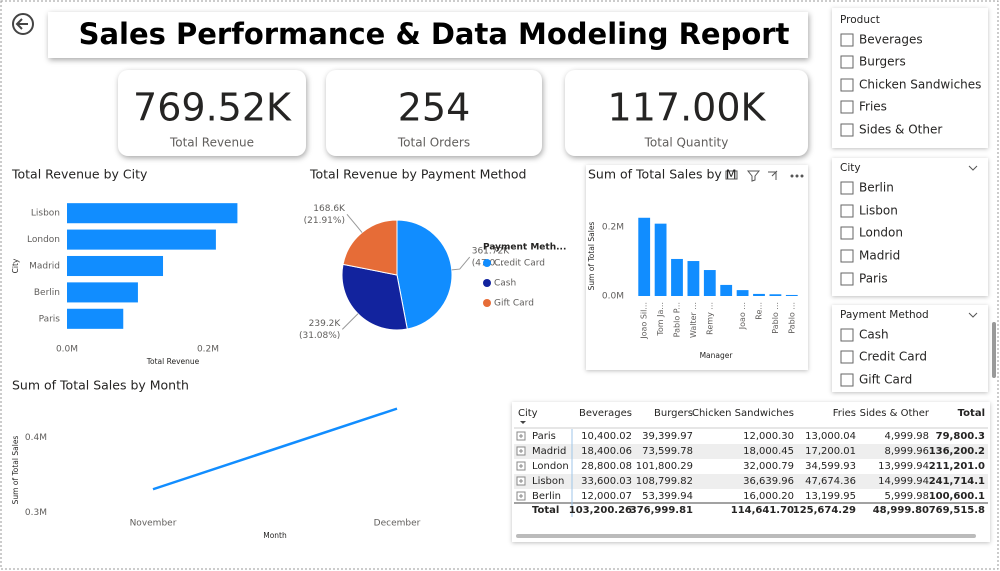  I want to click on x-tick-label: November, so click(153, 524).